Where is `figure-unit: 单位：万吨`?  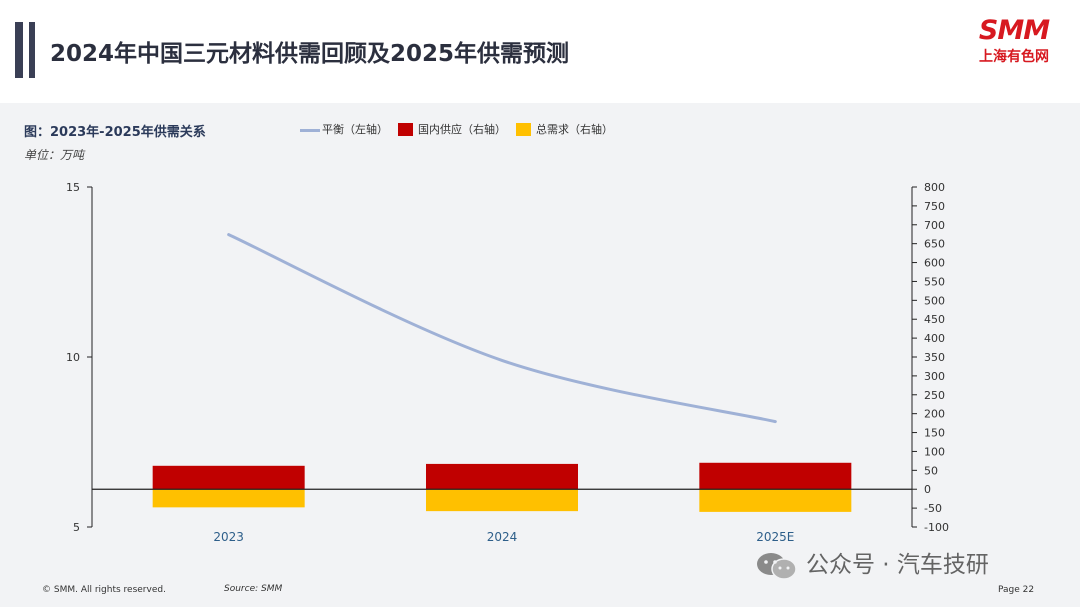
figure-unit: 单位：万吨 is located at coordinates (54, 155).